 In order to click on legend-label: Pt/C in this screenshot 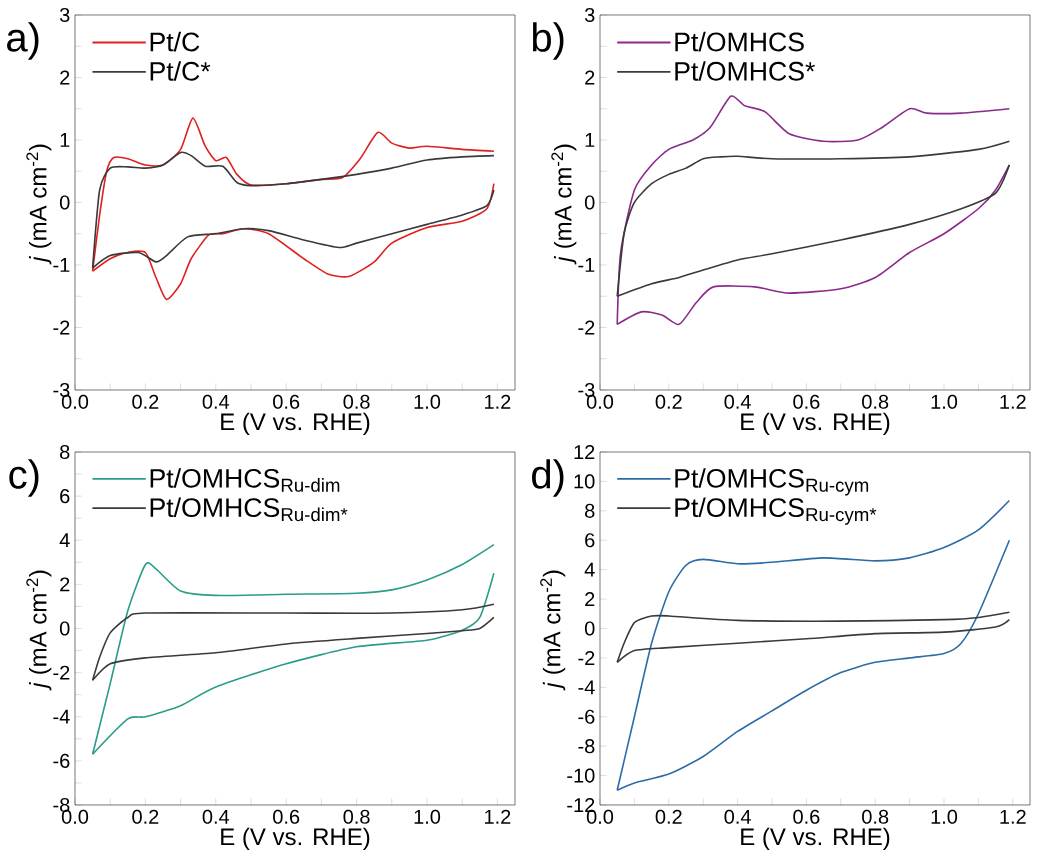, I will do `click(175, 41)`.